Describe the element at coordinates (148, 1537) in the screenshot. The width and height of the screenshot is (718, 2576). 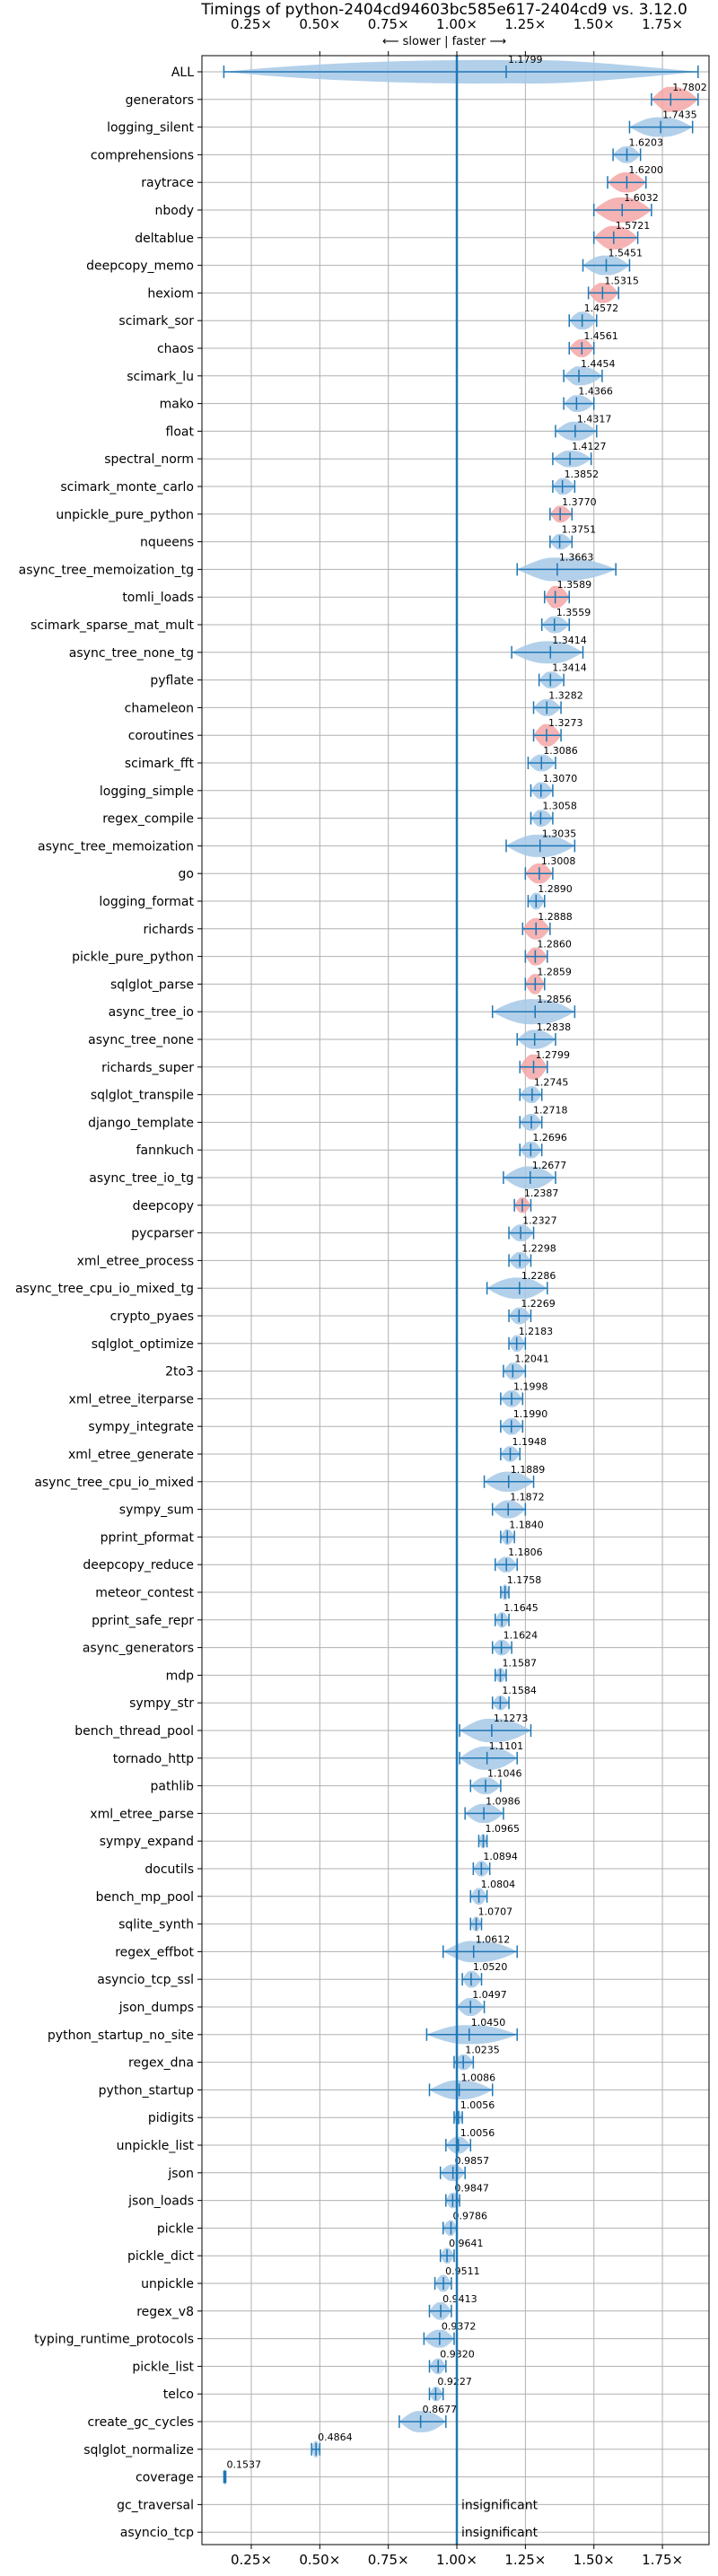
I see `benchmark-label: pprint_pformat` at that location.